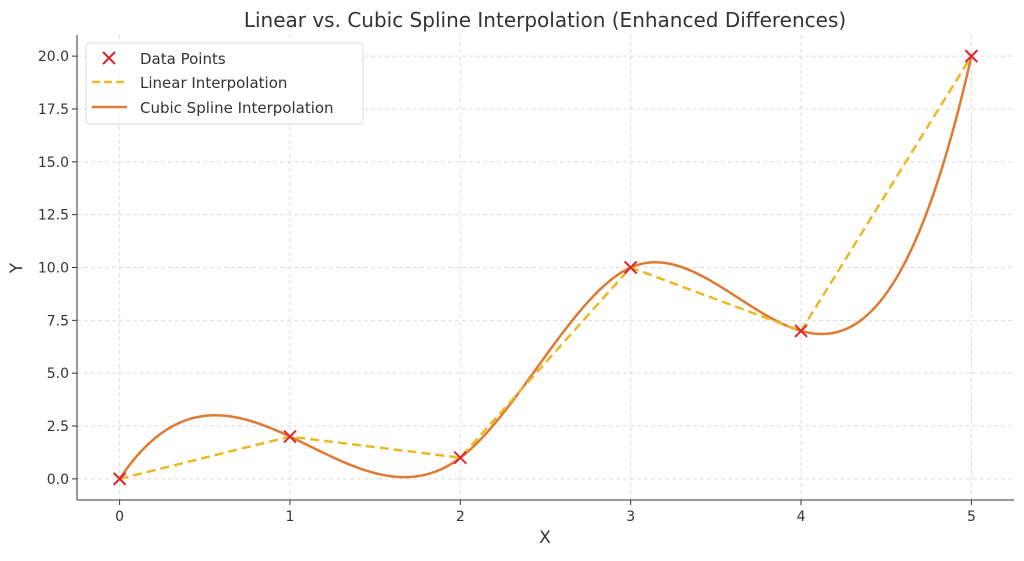  I want to click on x-tick-label: 1, so click(289, 517).